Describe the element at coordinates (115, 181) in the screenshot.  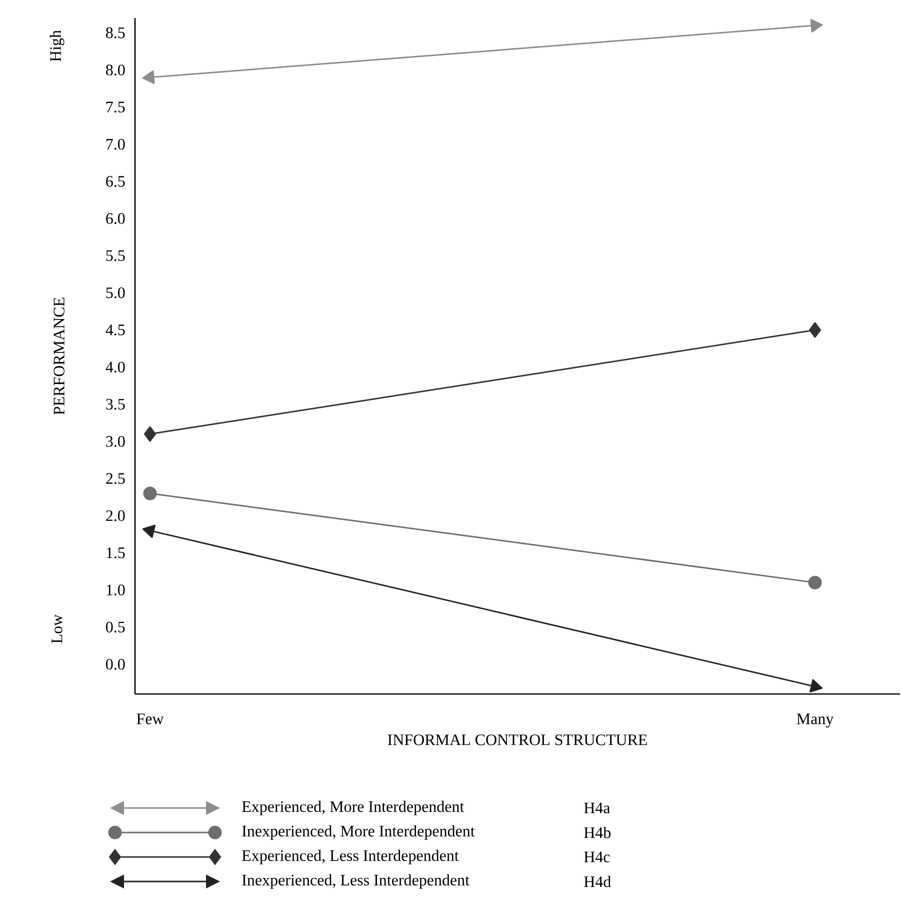
I see `y-tick-label: 6.5` at that location.